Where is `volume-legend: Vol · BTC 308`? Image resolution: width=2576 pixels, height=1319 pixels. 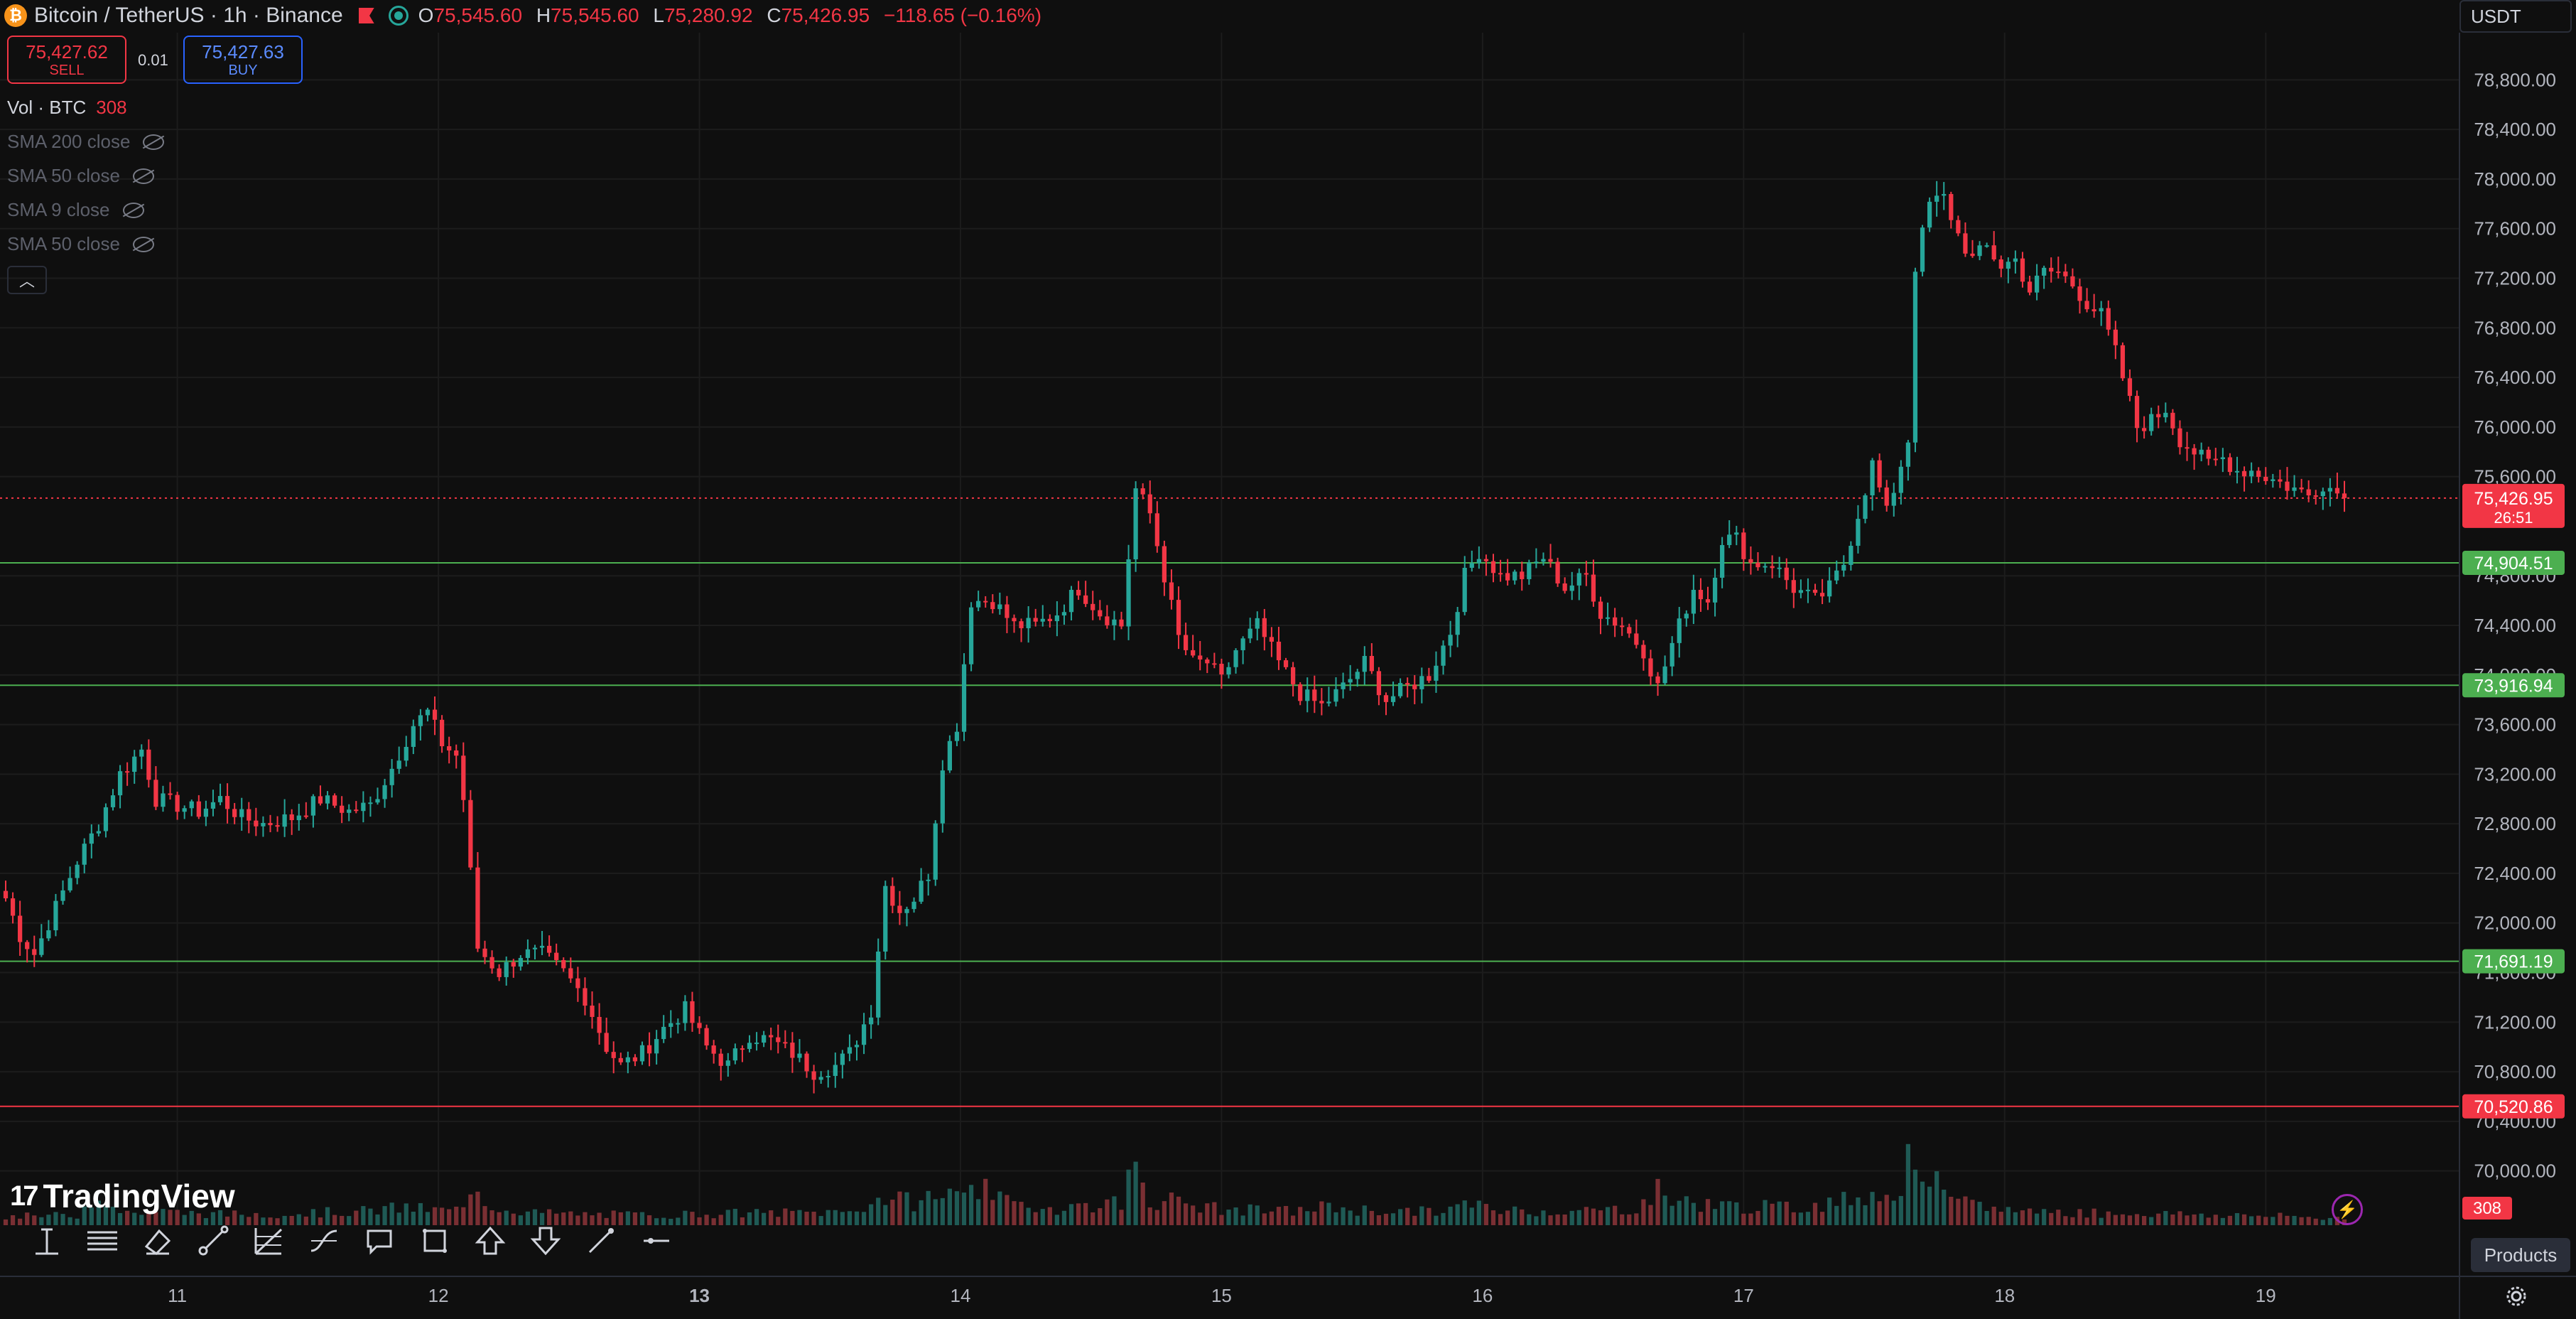 volume-legend: Vol · BTC 308 is located at coordinates (67, 108).